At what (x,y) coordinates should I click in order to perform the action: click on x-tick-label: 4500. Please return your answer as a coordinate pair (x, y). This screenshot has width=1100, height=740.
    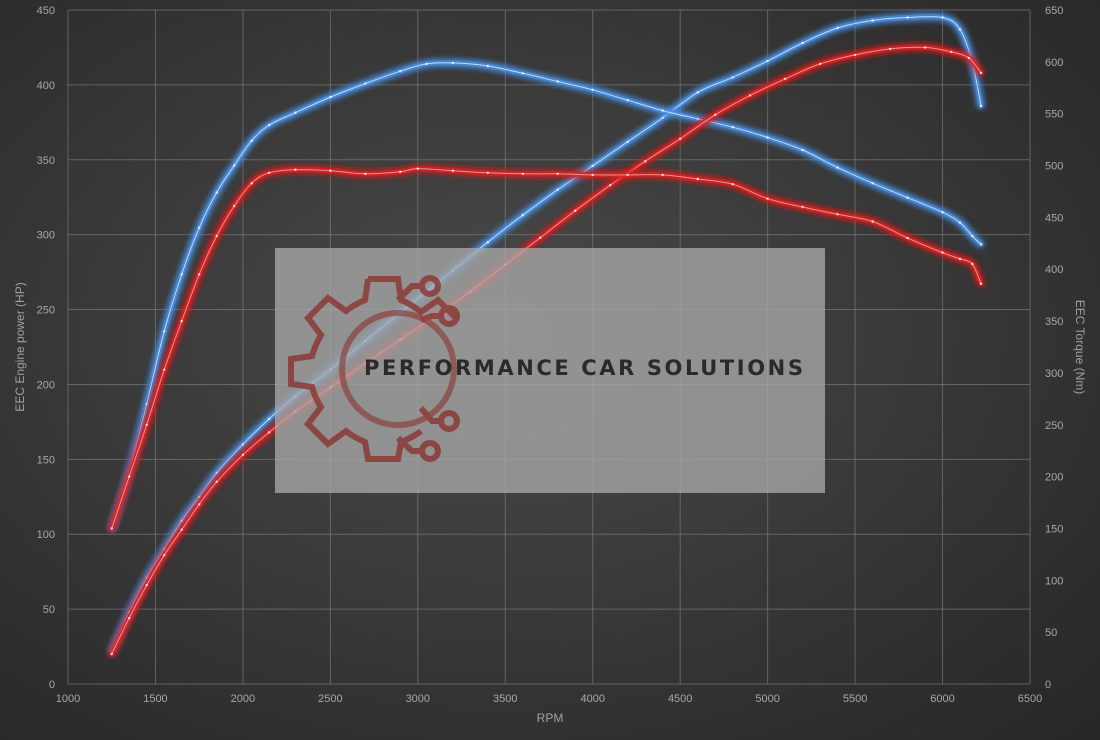
    Looking at the image, I should click on (680, 699).